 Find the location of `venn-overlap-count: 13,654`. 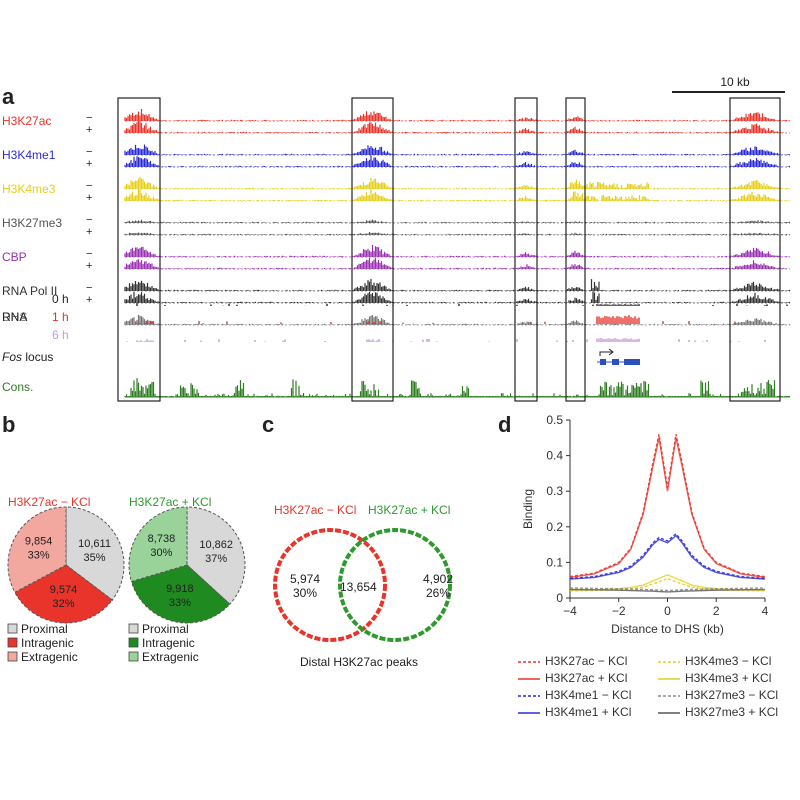

venn-overlap-count: 13,654 is located at coordinates (358, 587).